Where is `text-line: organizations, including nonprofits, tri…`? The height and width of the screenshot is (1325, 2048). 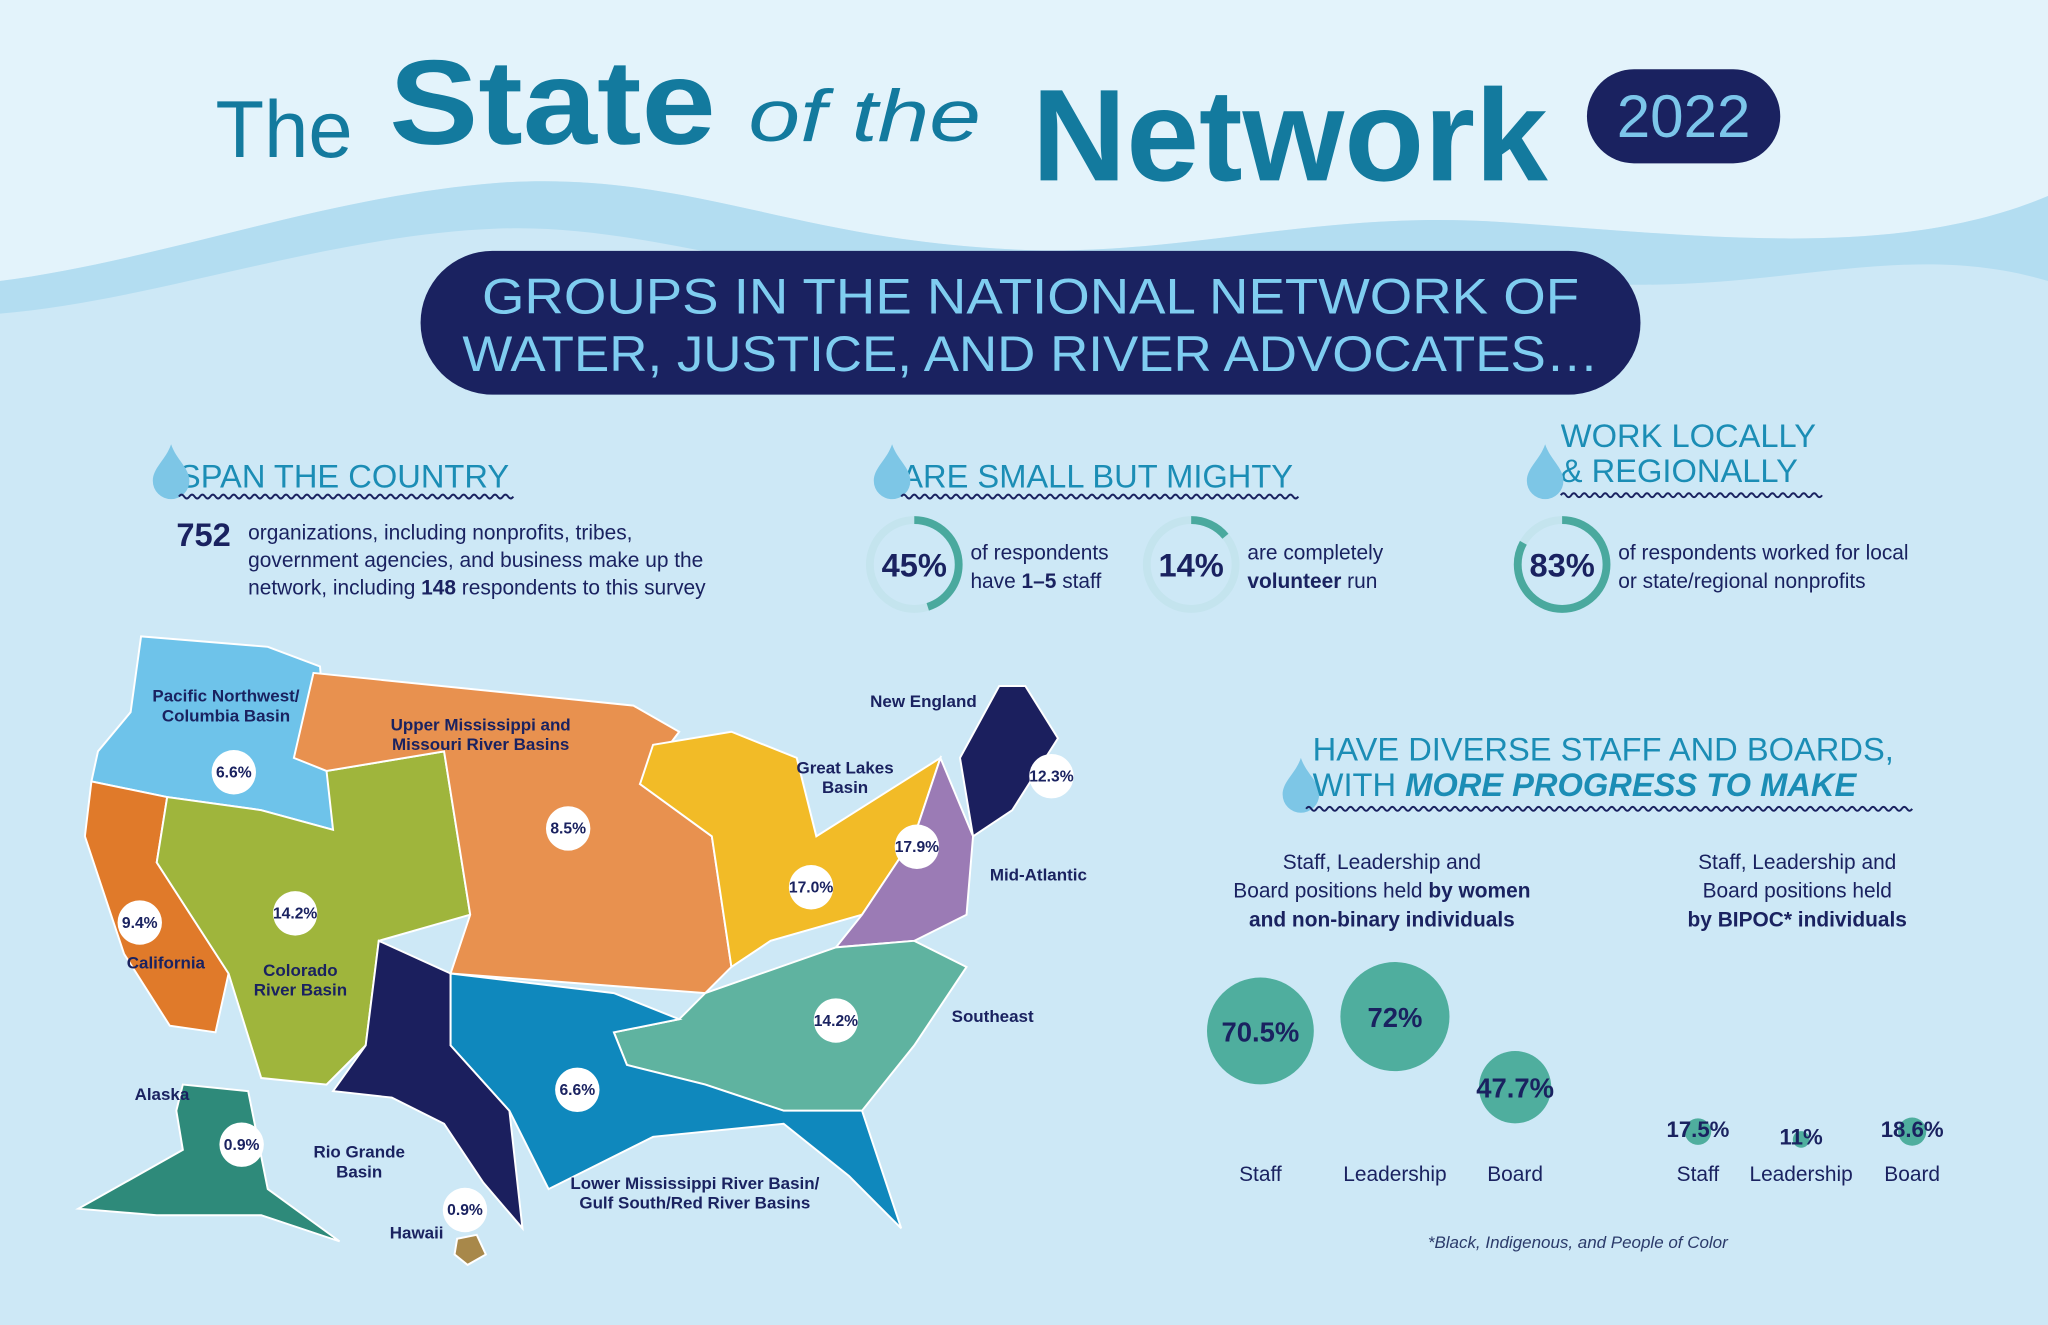 text-line: organizations, including nonprofits, tri… is located at coordinates (440, 533).